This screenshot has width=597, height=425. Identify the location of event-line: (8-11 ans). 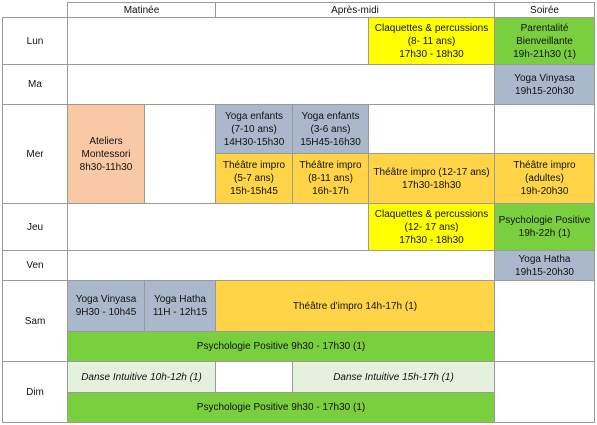
(330, 178).